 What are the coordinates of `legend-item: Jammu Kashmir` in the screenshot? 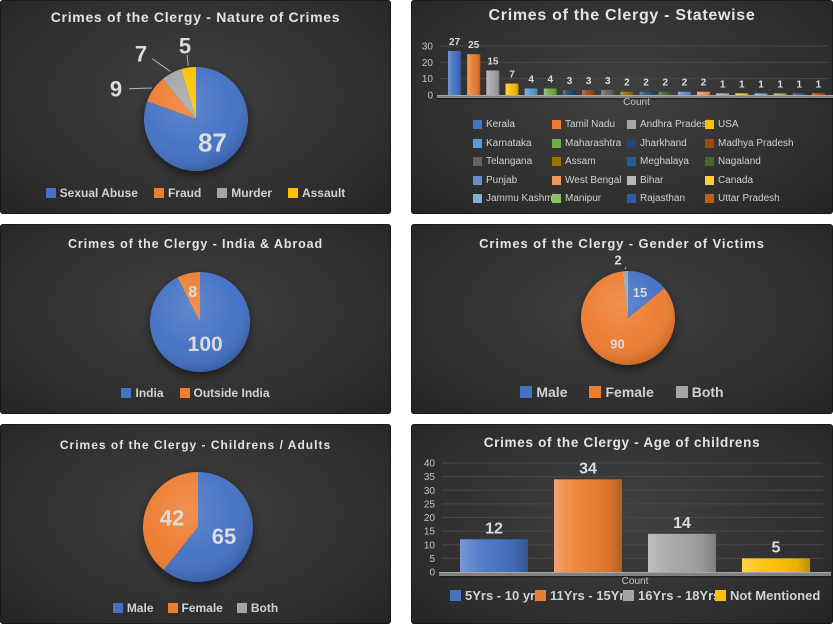 It's located at (515, 198).